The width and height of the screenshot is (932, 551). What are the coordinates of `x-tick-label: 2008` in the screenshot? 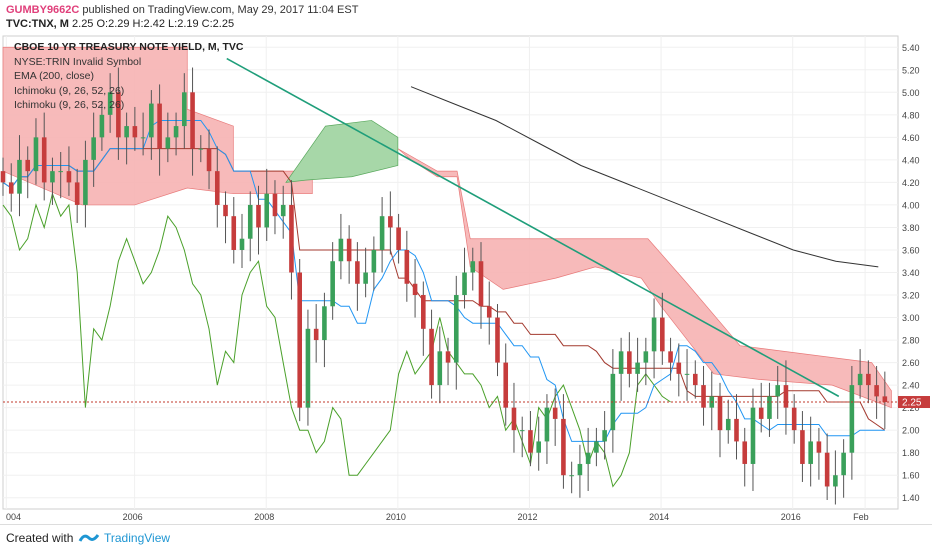 It's located at (264, 517).